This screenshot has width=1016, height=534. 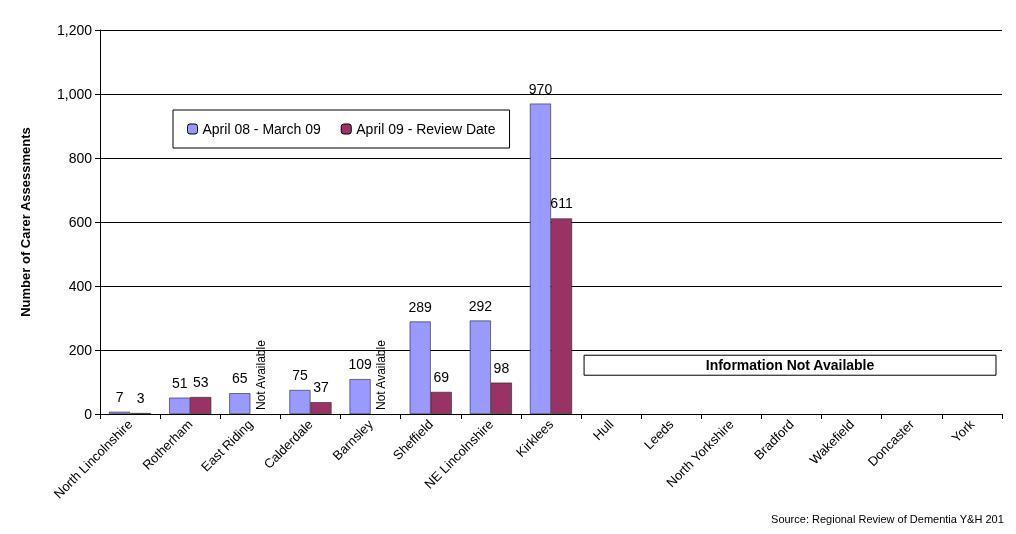 What do you see at coordinates (441, 376) in the screenshot?
I see `data-label: 69` at bounding box center [441, 376].